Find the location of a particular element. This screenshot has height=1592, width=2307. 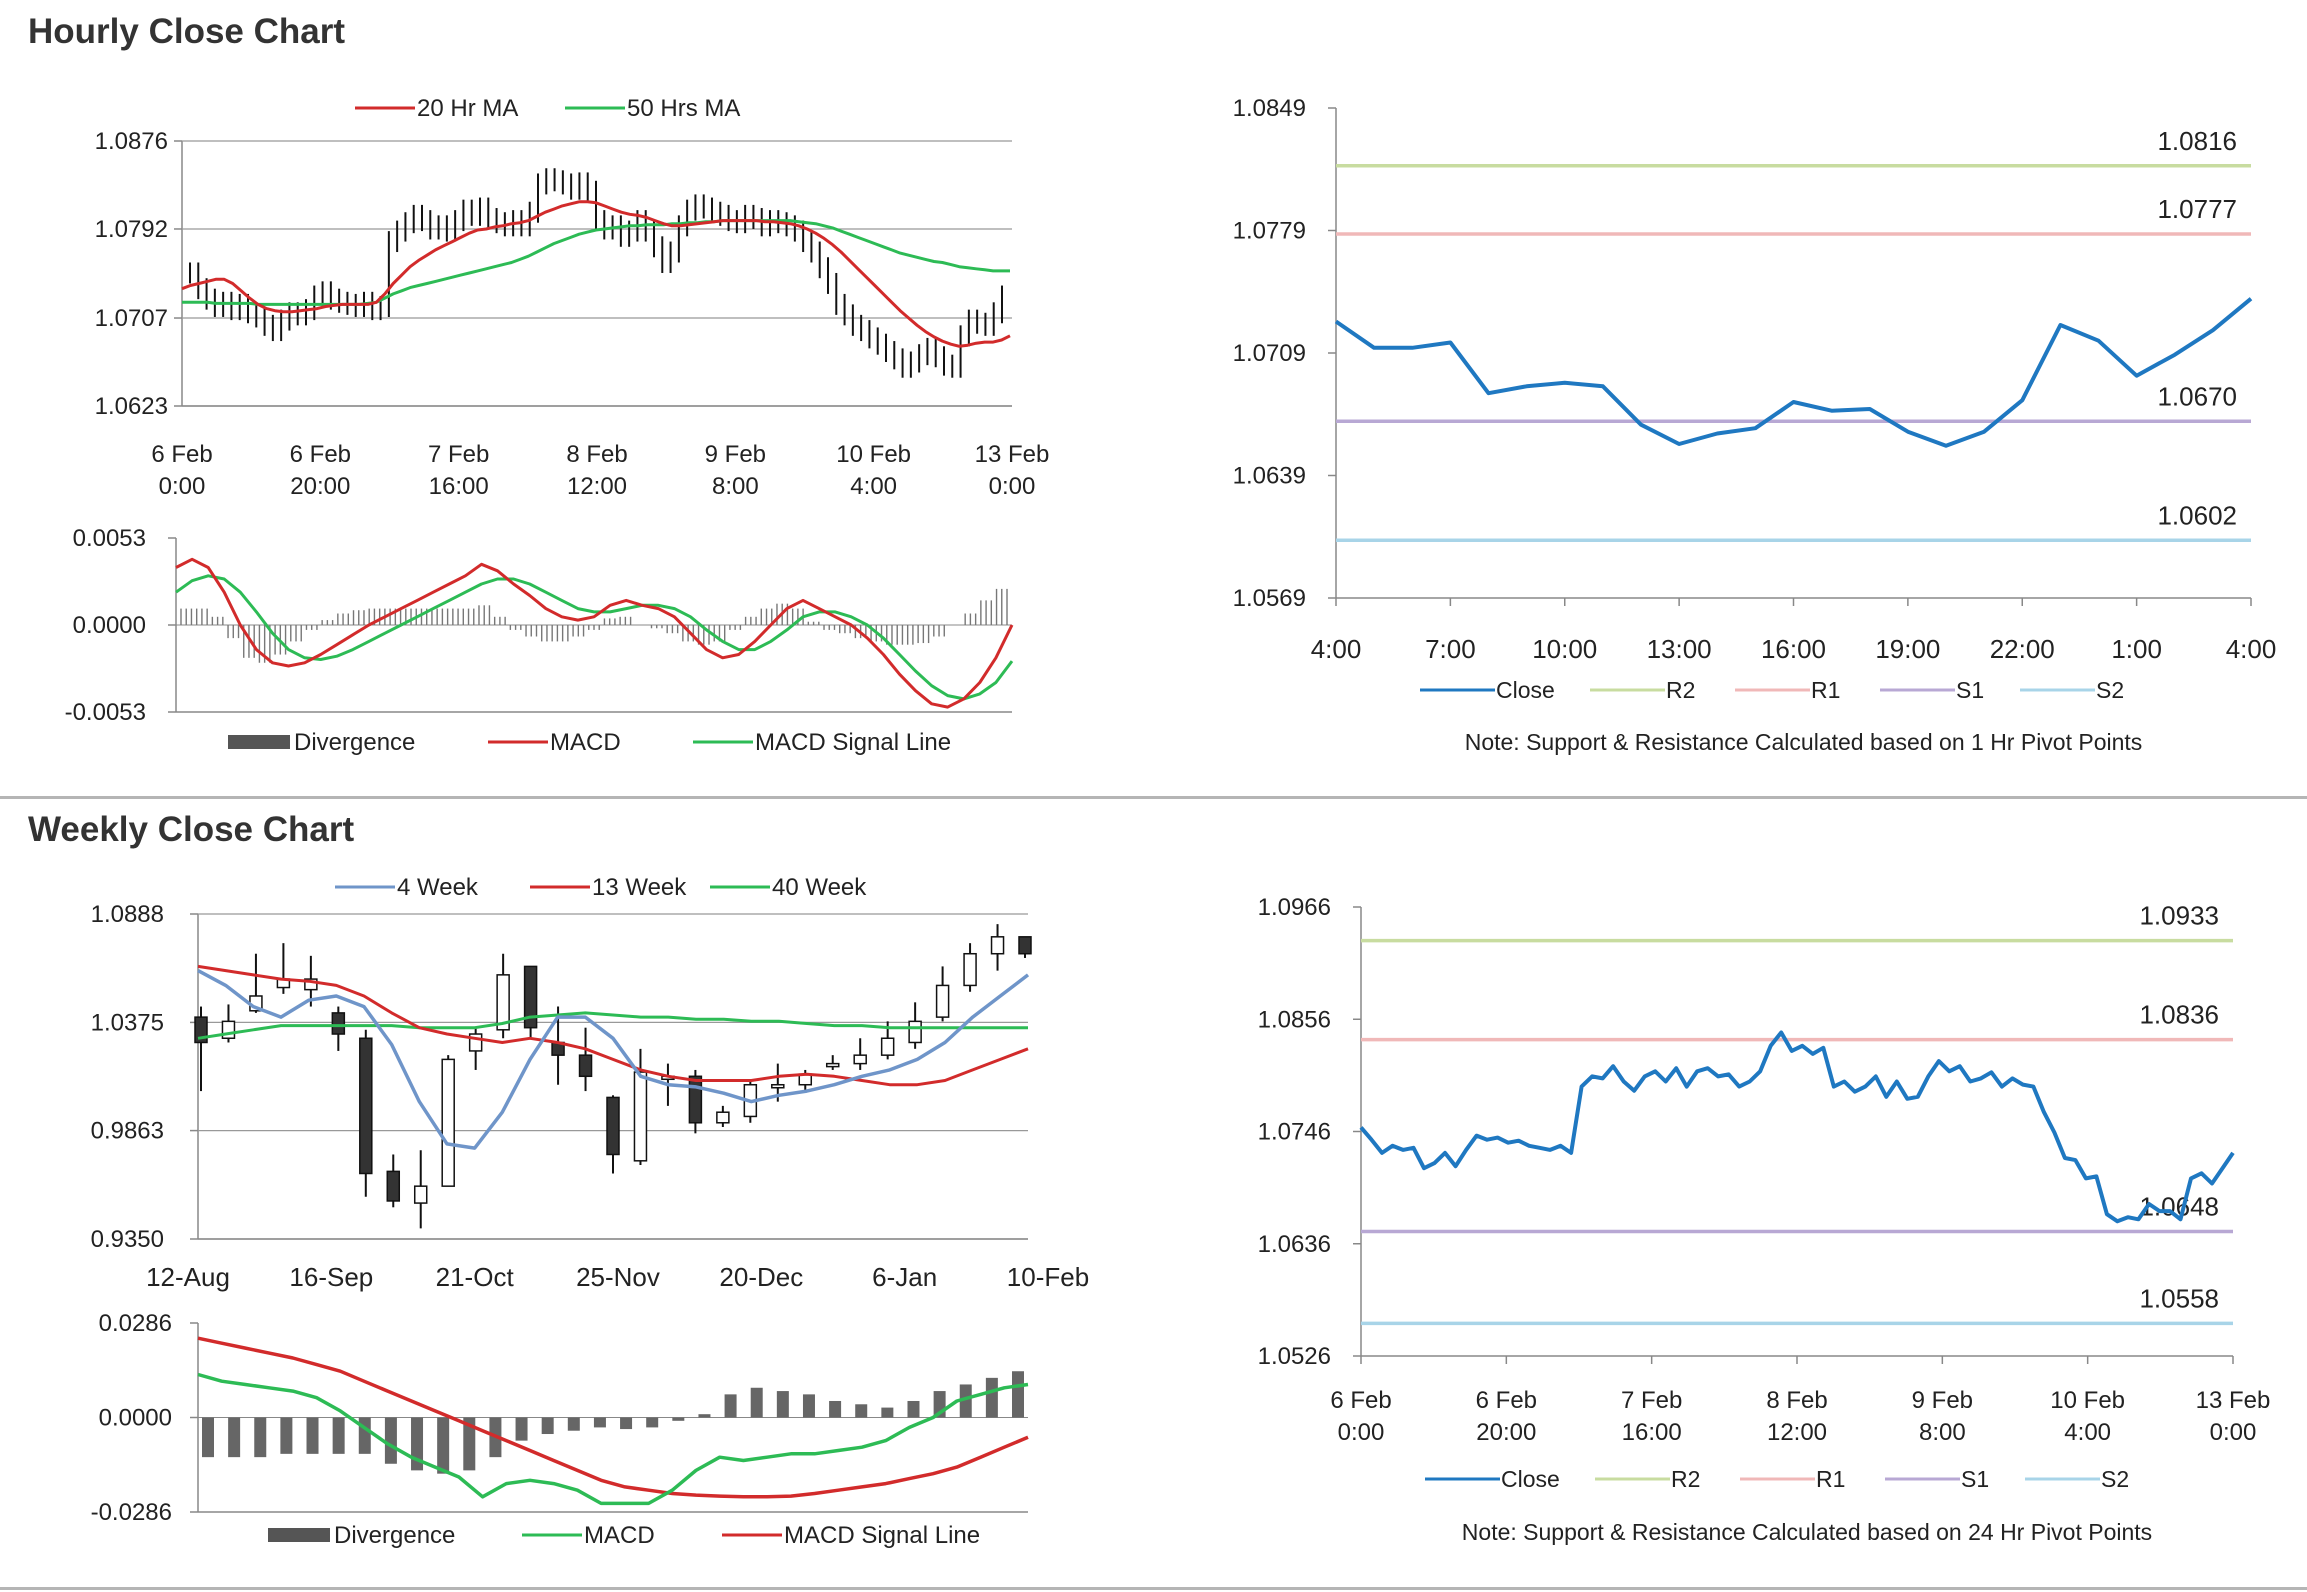

weekly-pivot-y-tick-label: 1.0636 is located at coordinates (1294, 1244).